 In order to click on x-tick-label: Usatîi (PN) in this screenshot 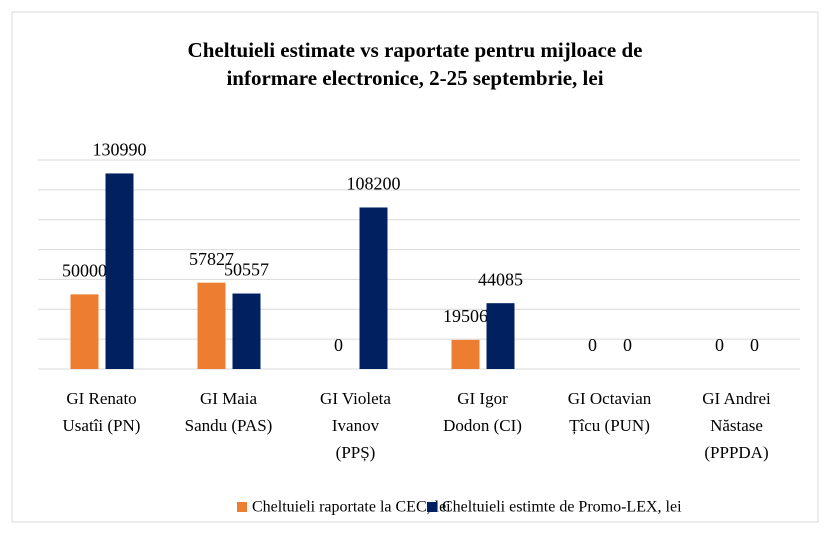, I will do `click(102, 425)`.